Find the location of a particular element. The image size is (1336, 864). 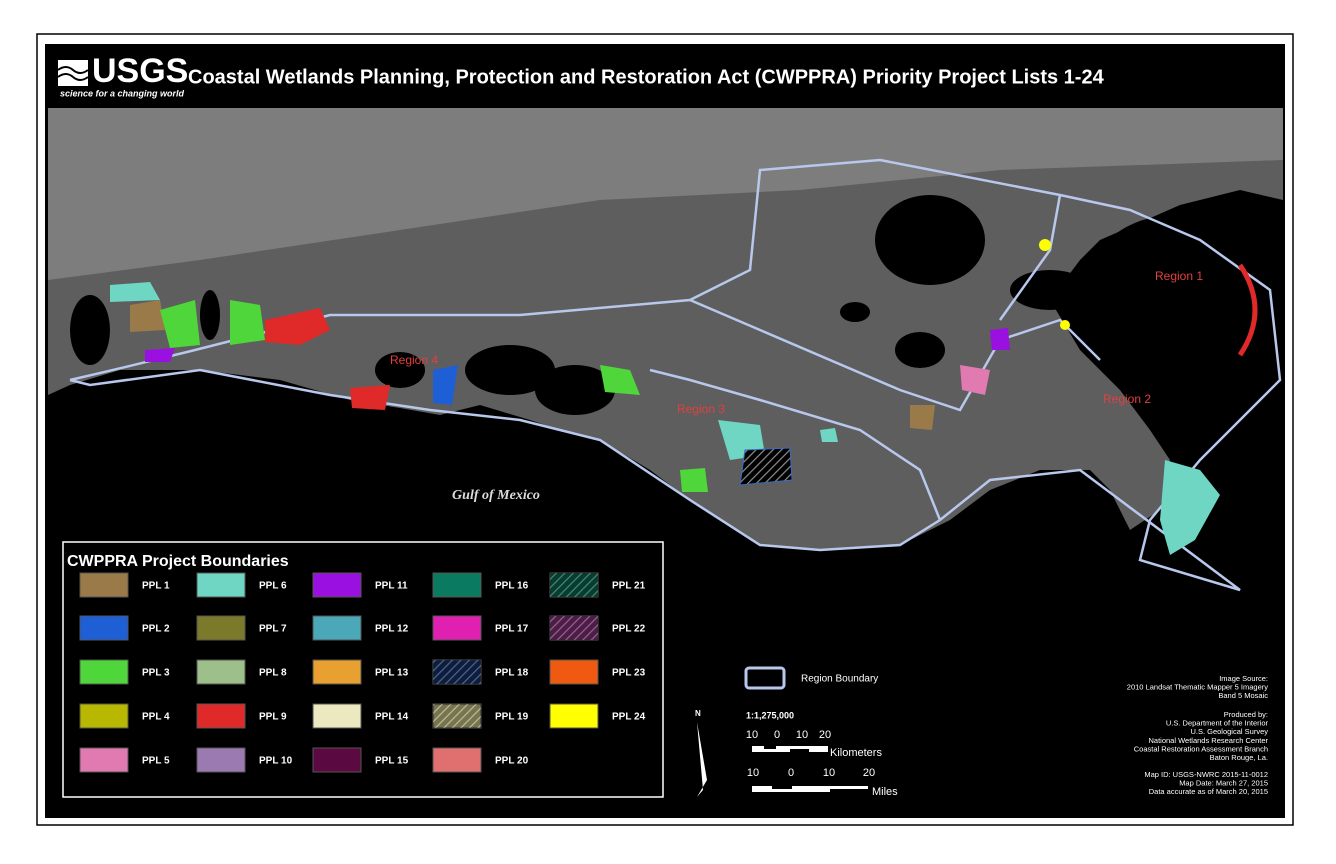

legend-label: PPL 11 is located at coordinates (391, 586).